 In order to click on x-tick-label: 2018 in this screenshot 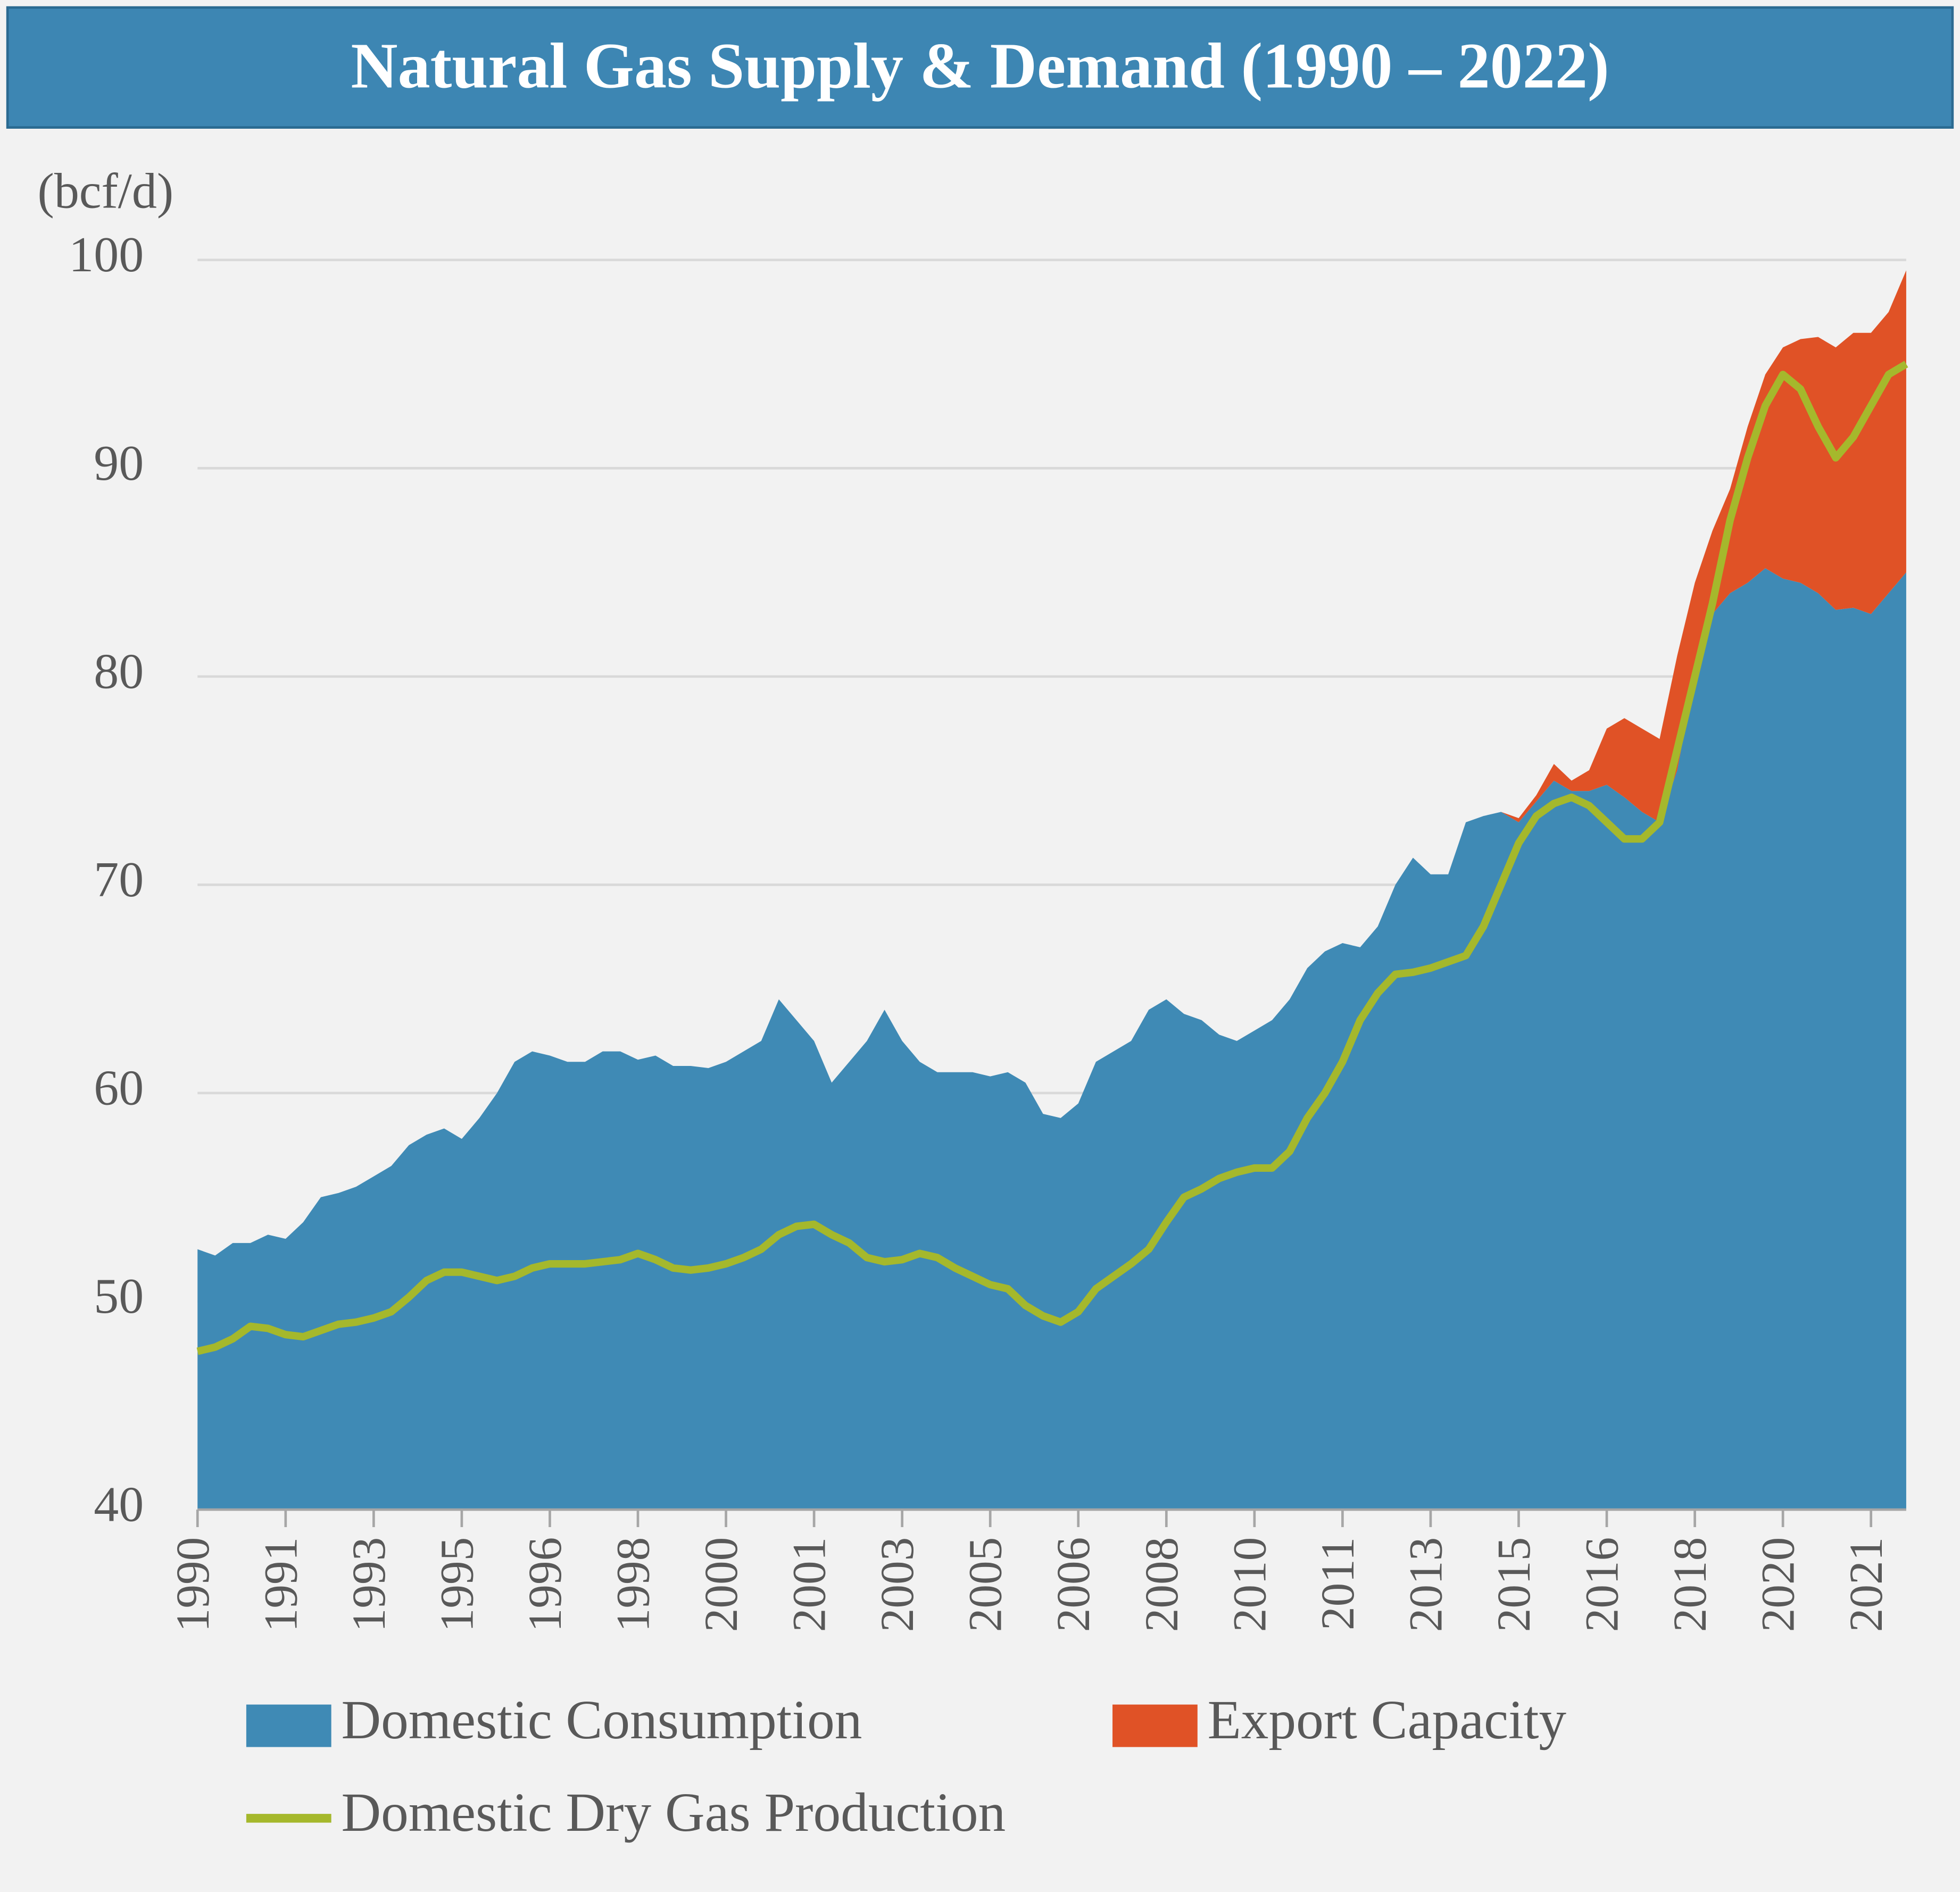, I will do `click(1690, 1584)`.